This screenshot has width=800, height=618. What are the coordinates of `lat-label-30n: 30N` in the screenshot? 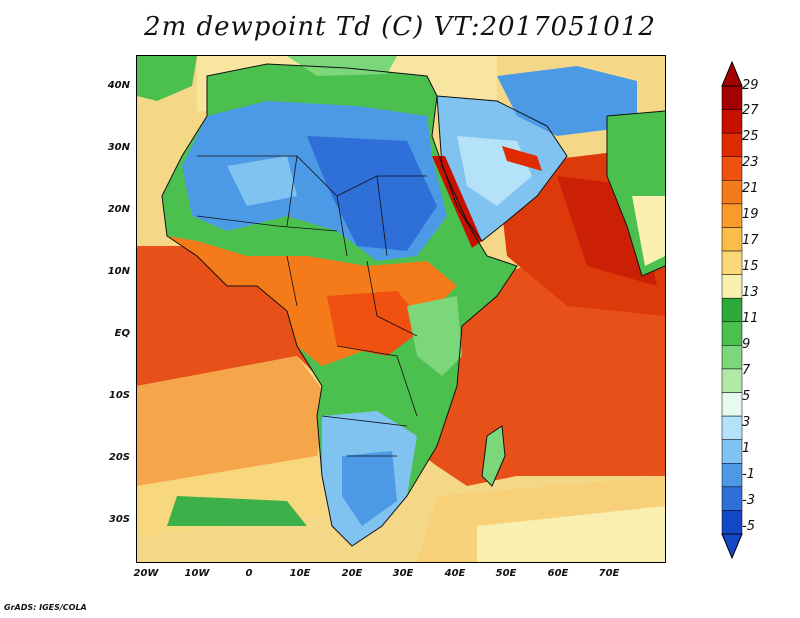 It's located at (118, 147).